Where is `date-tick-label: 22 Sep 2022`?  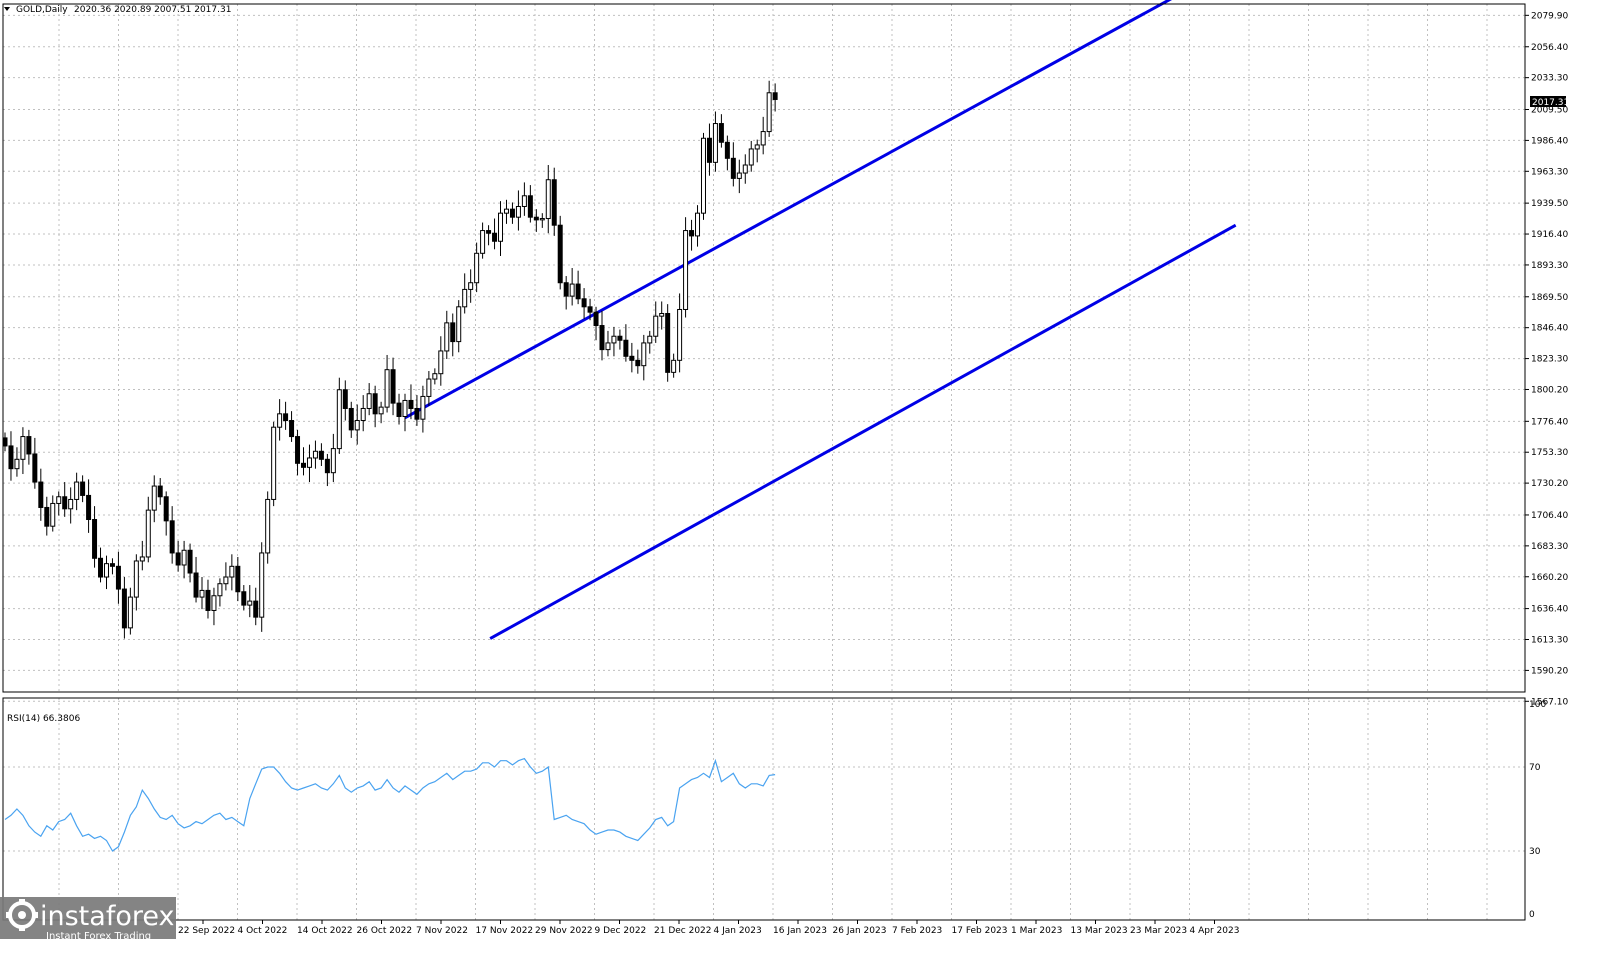
date-tick-label: 22 Sep 2022 is located at coordinates (206, 931).